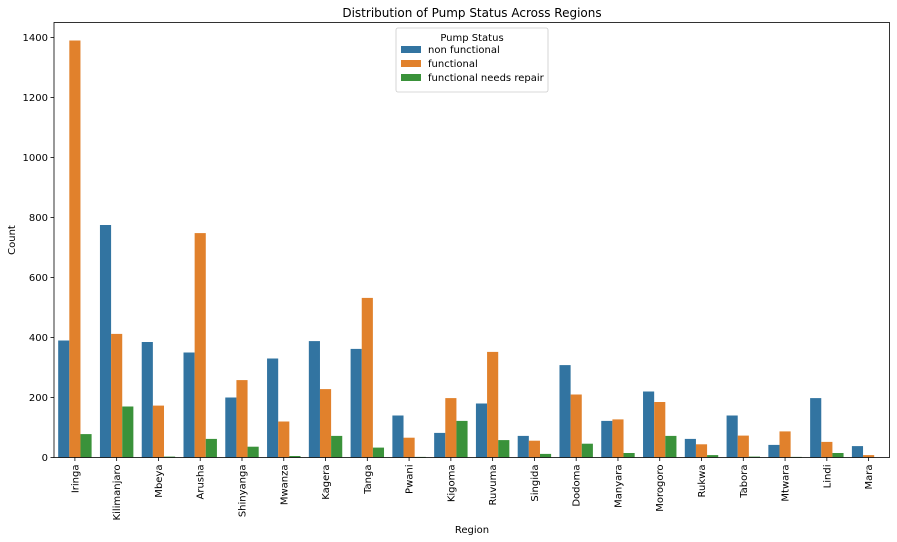  Describe the element at coordinates (273, 408) in the screenshot. I see `bar-mwanza-non-functional` at that location.